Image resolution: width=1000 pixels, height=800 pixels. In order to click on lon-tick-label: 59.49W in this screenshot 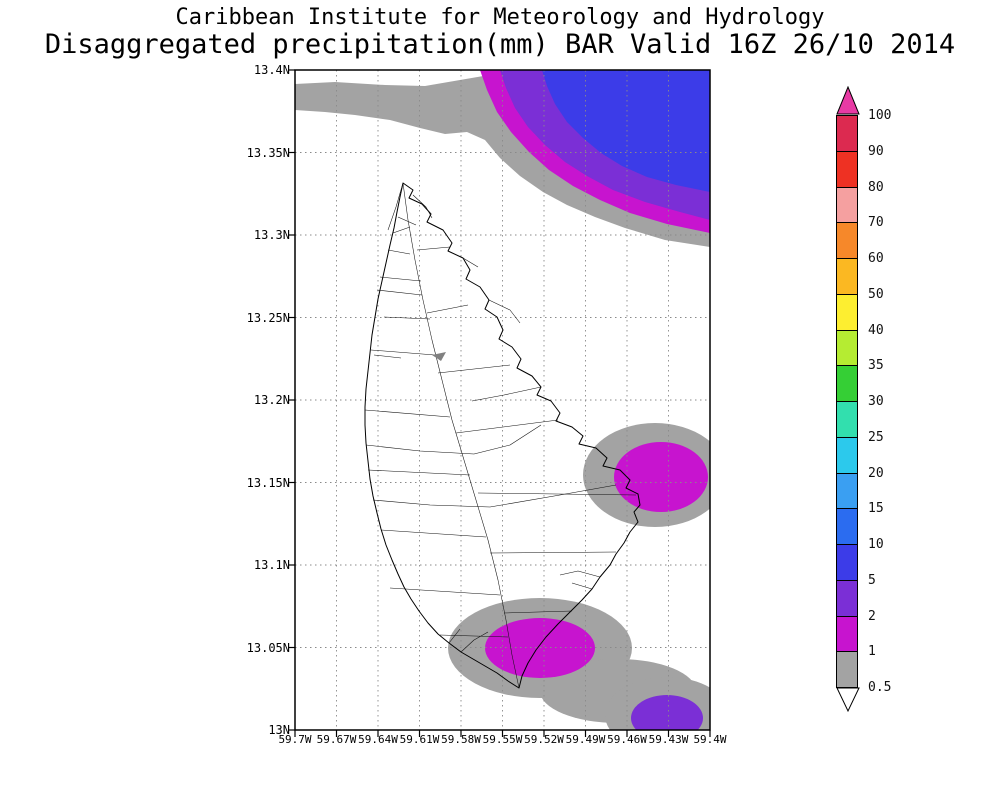, I will do `click(585, 739)`.